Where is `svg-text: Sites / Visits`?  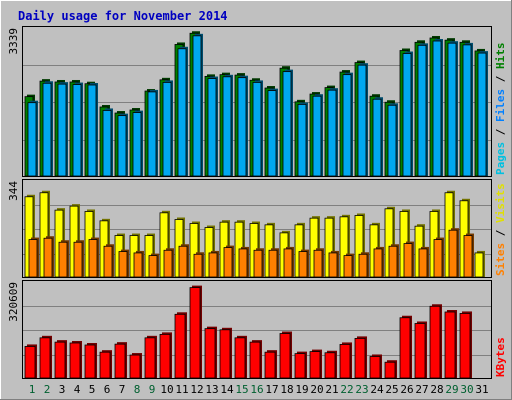
svg-text: Sites / Visits is located at coordinates (500, 229).